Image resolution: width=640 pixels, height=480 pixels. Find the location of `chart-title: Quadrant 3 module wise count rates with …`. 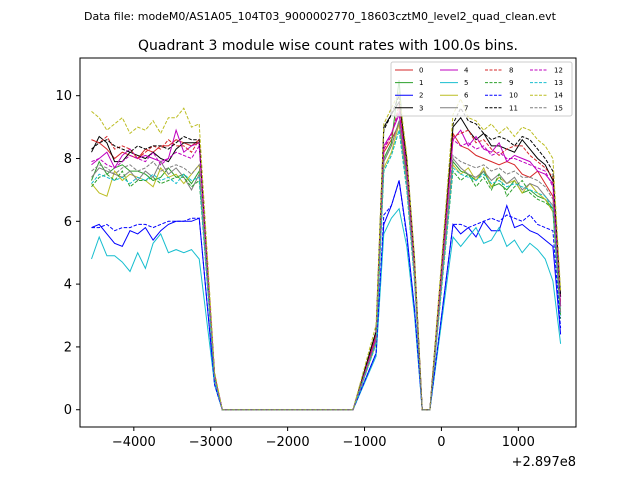

chart-title: Quadrant 3 module wise count rates with … is located at coordinates (328, 46).